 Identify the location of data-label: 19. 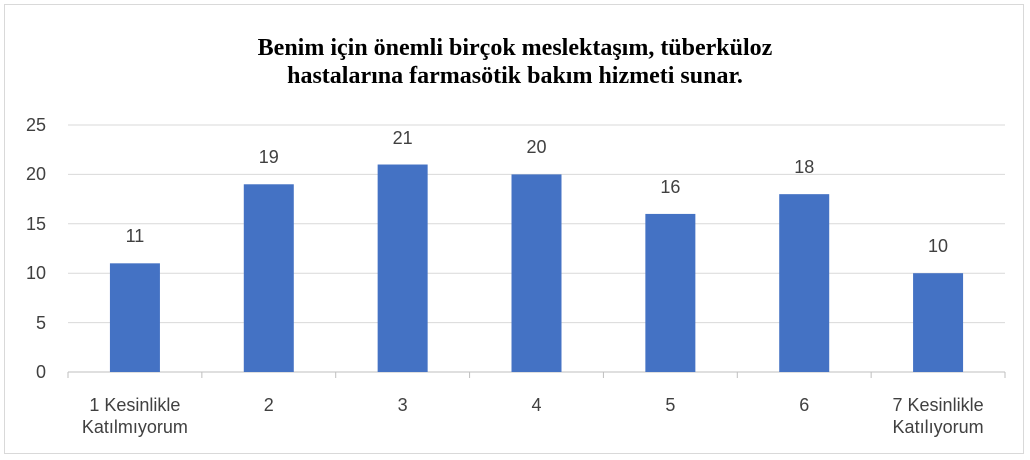
(268, 157).